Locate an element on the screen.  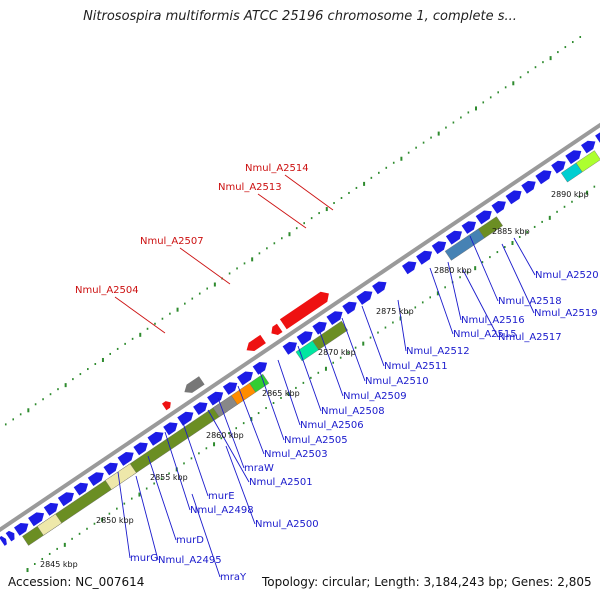
gene-label: Nmul_A2498 is located at coordinates (222, 510).